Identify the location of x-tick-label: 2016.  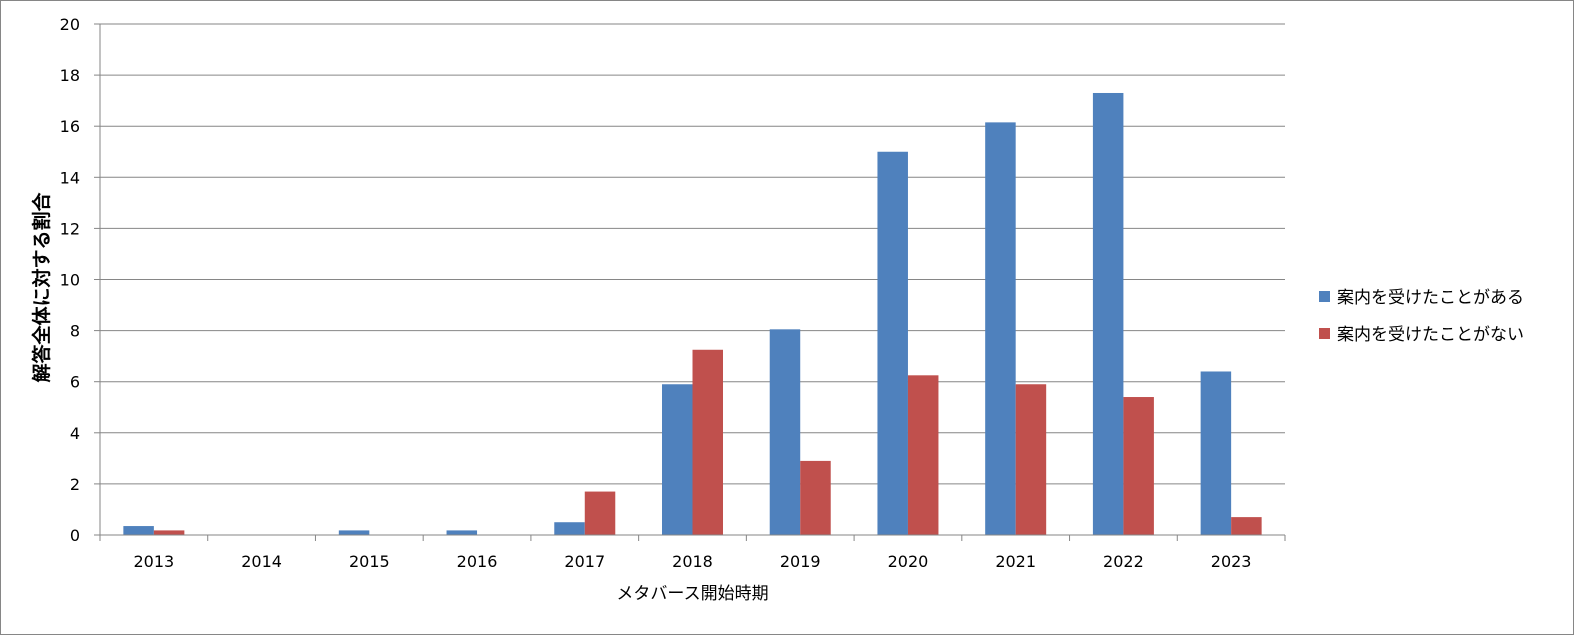
(477, 561).